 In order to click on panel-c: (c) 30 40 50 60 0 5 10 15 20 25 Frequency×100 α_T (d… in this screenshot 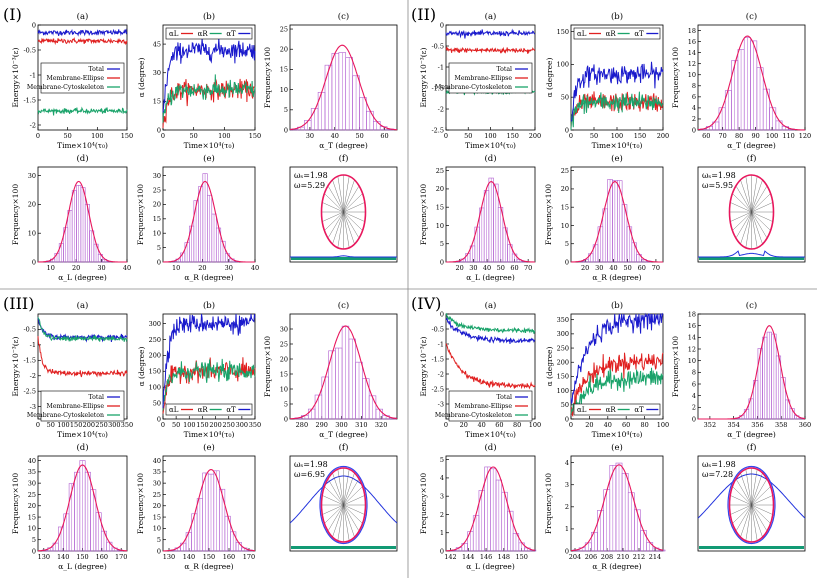, I will do `click(330, 80)`.